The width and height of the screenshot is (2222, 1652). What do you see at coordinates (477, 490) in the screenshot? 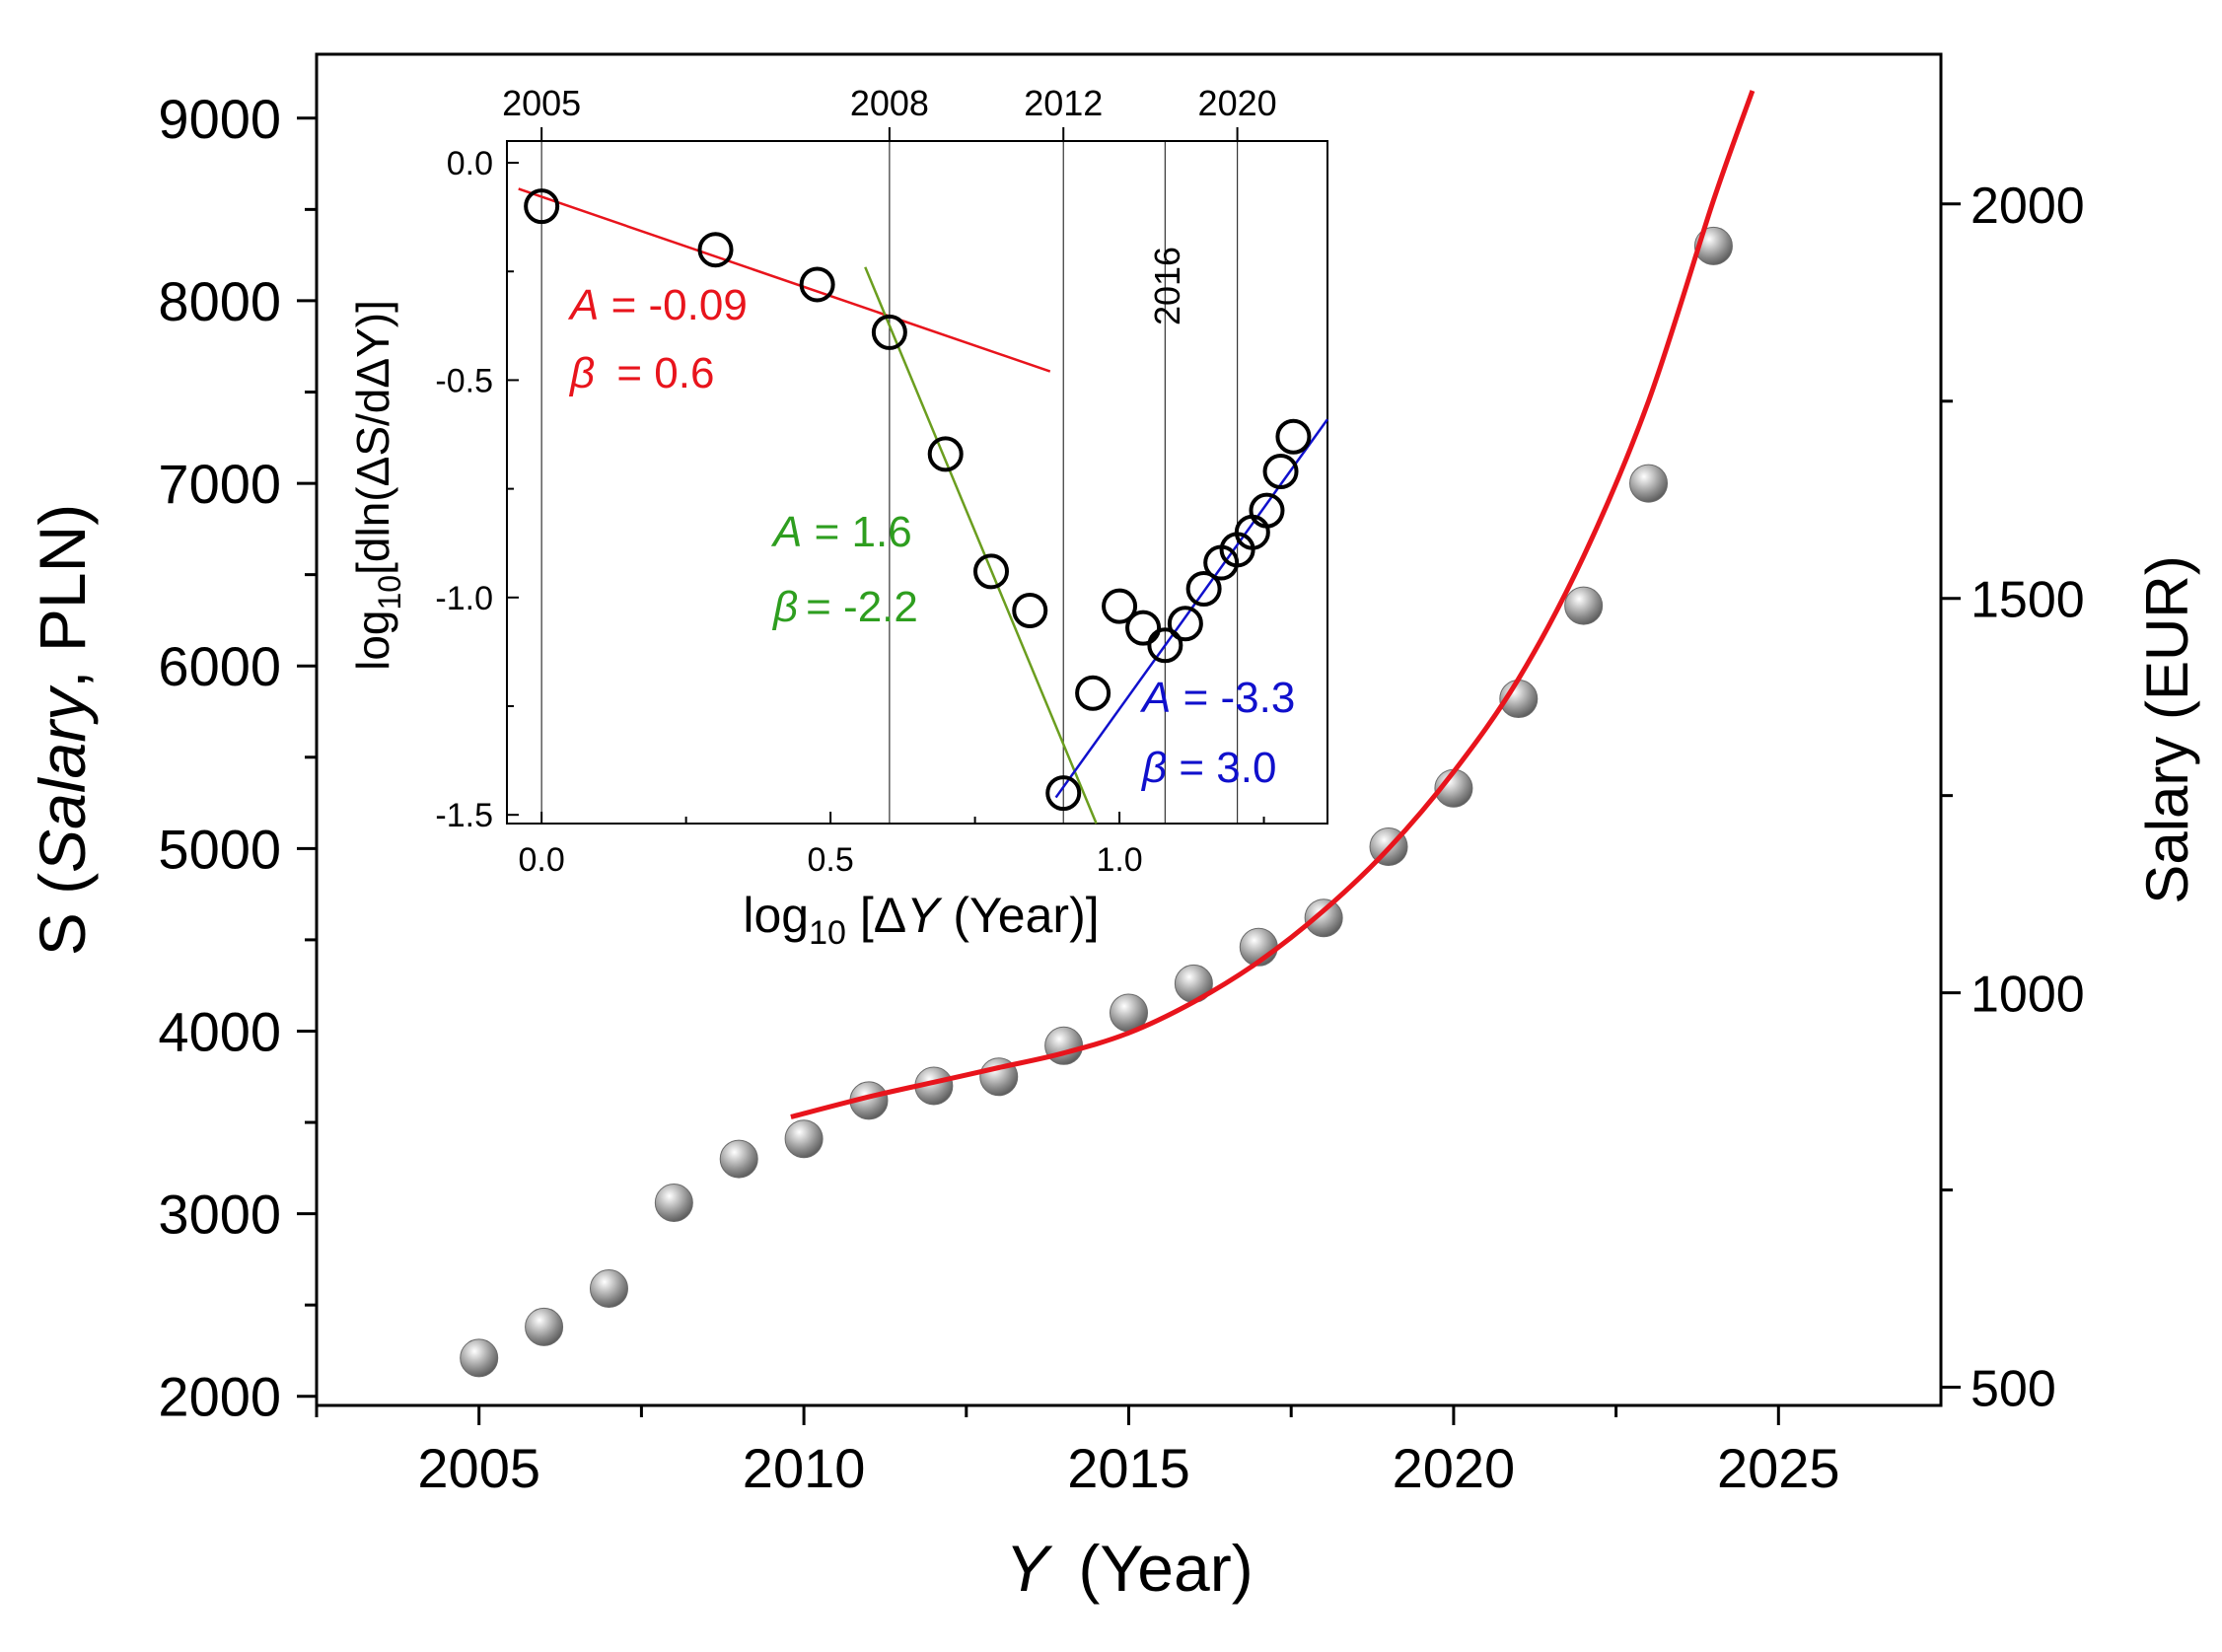
I see `inset-y-axis: 0.0 -0.5 -1.0 -1.5` at bounding box center [477, 490].